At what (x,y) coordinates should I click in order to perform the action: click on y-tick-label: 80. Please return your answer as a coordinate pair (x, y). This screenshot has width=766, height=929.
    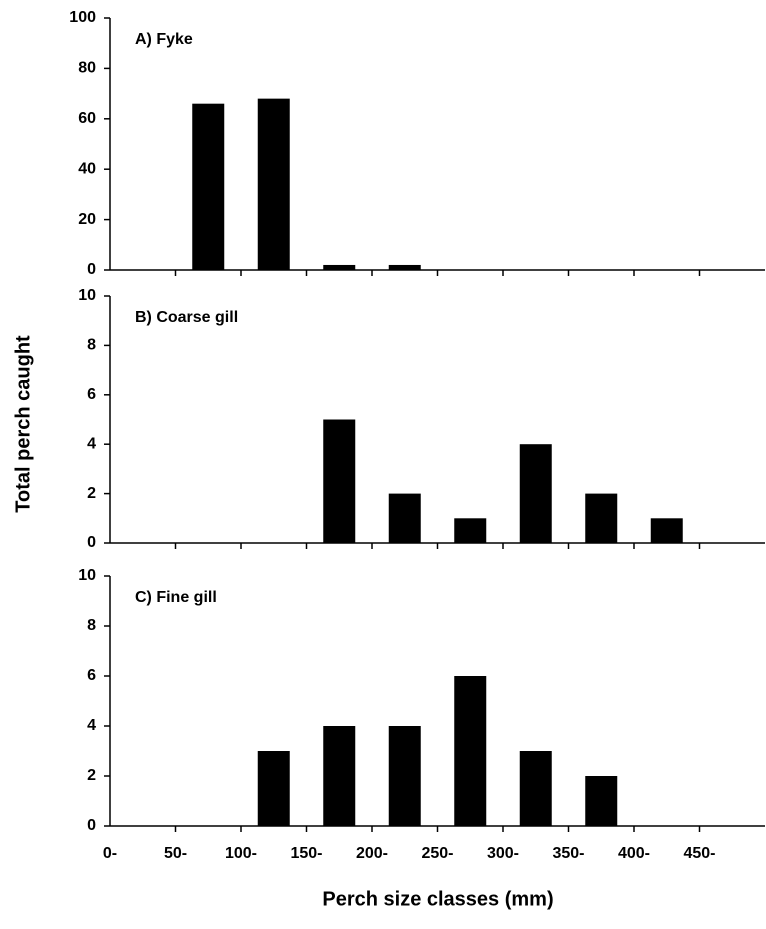
    Looking at the image, I should click on (87, 68).